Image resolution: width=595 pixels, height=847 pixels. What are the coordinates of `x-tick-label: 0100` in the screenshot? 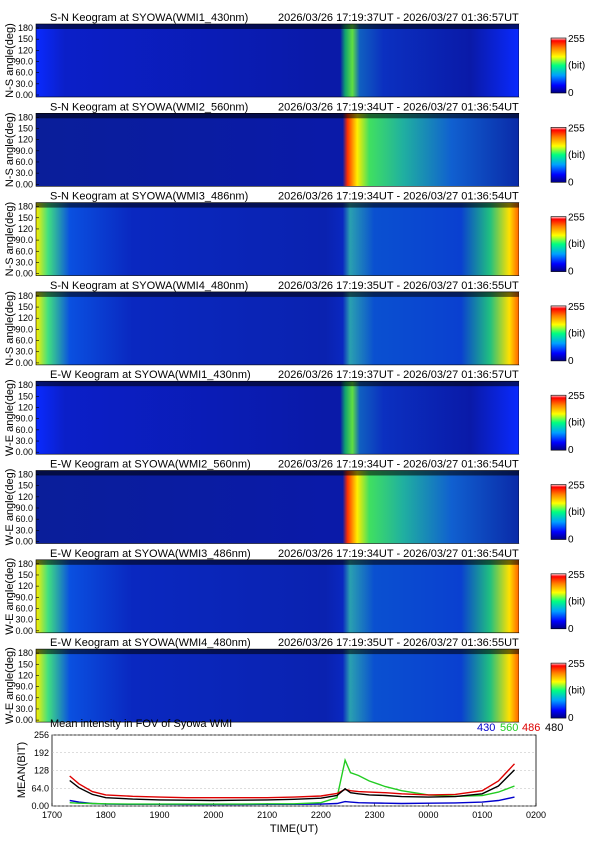 It's located at (482, 815).